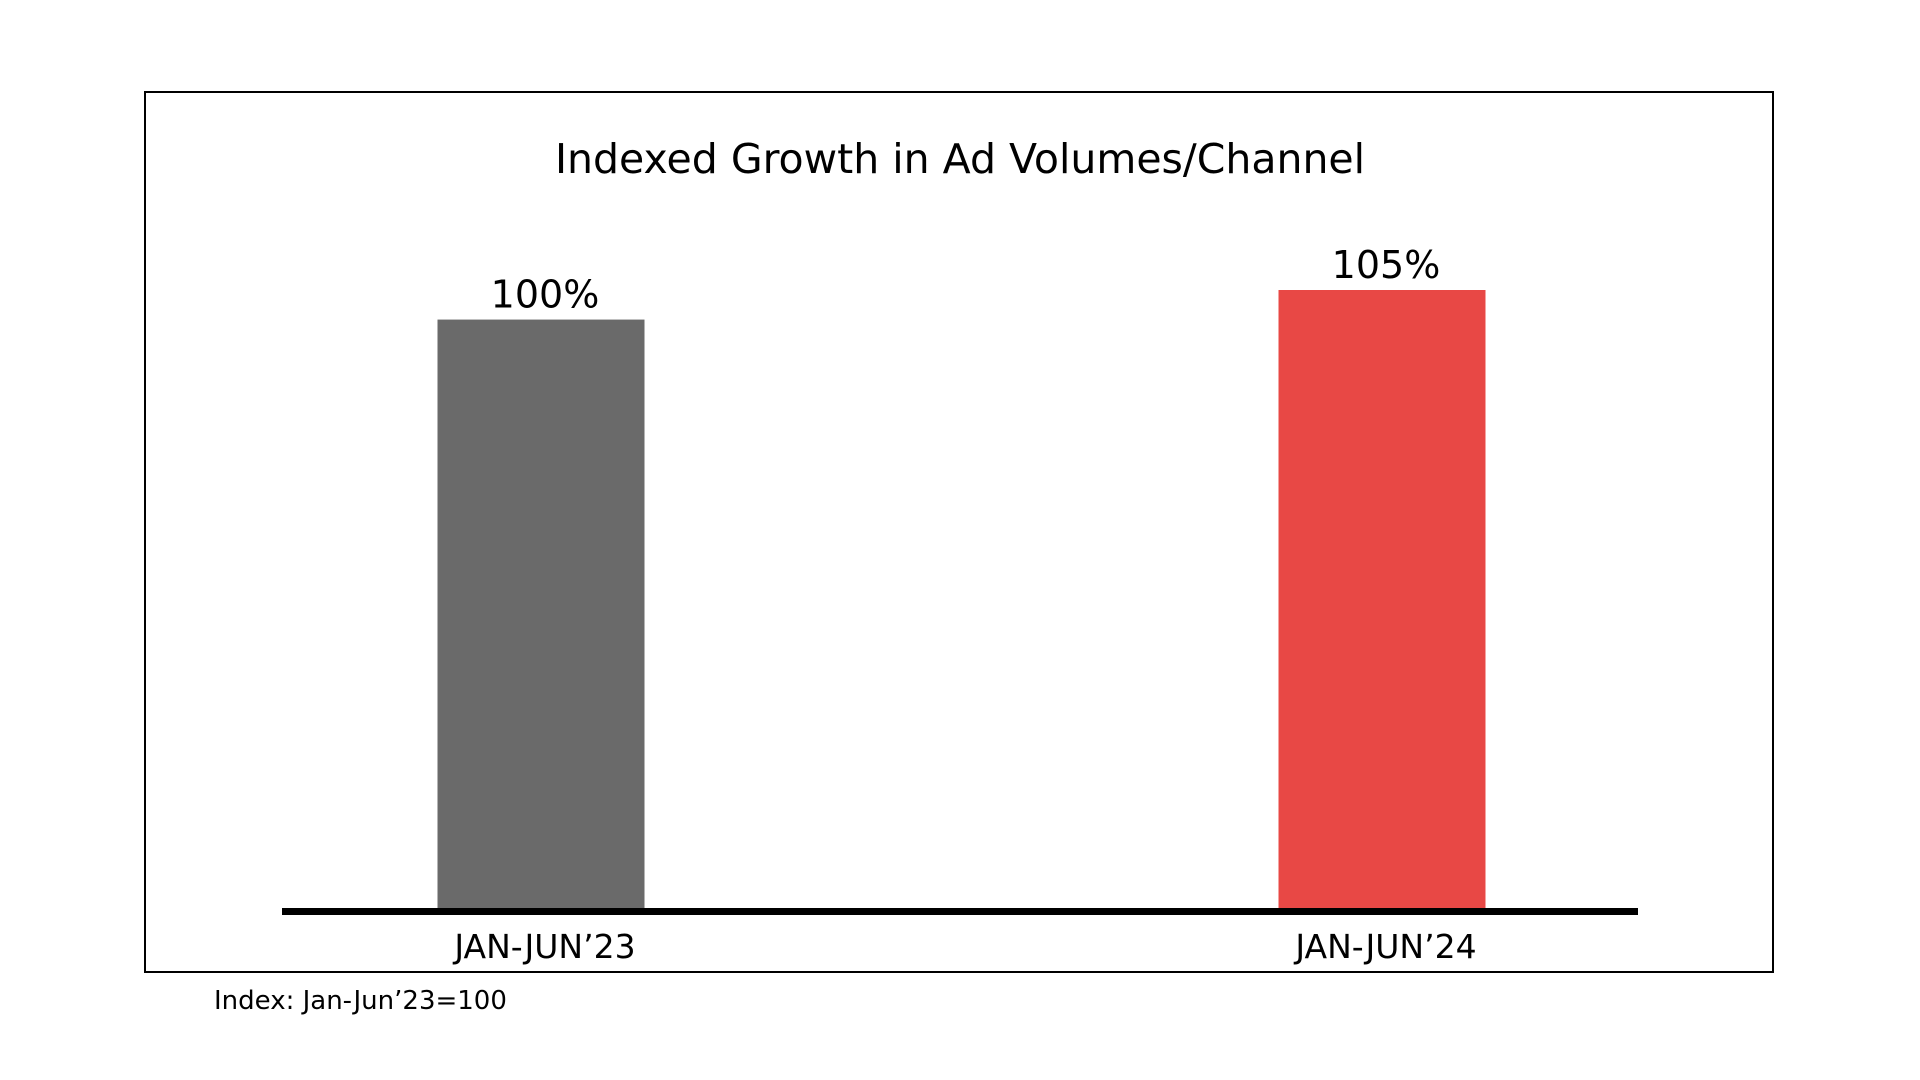 The image size is (1920, 1080). What do you see at coordinates (960, 159) in the screenshot?
I see `chart-title: Indexed Growth in Ad Volumes/Channel` at bounding box center [960, 159].